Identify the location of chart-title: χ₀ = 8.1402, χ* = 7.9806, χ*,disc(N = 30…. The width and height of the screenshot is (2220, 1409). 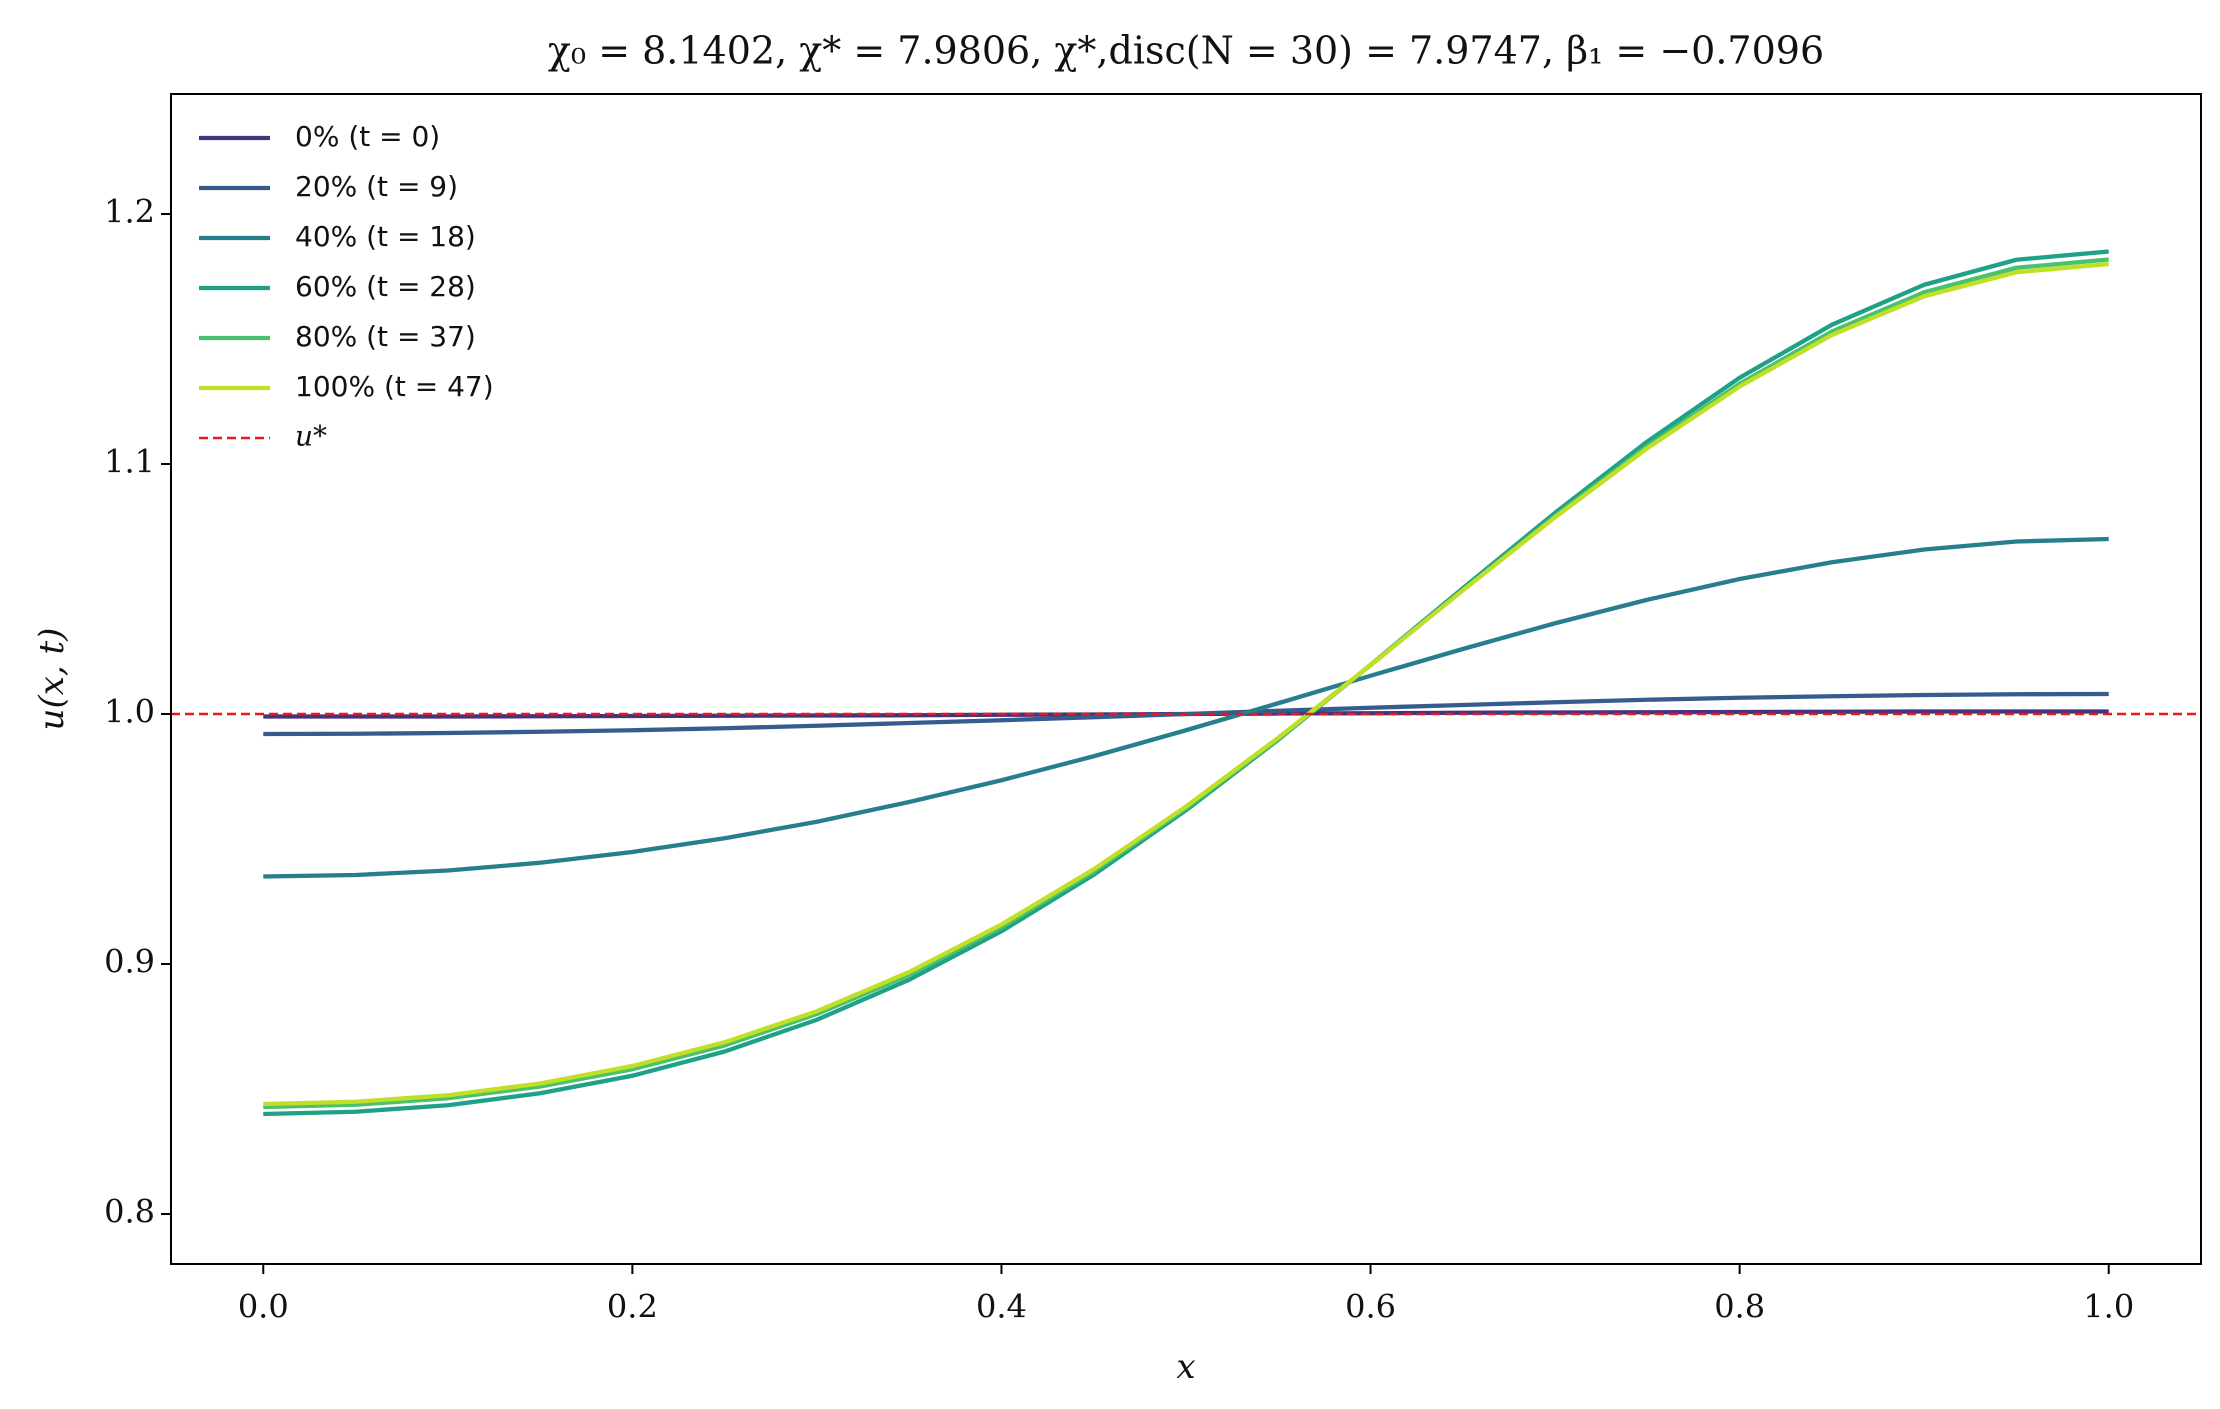
(1186, 51).